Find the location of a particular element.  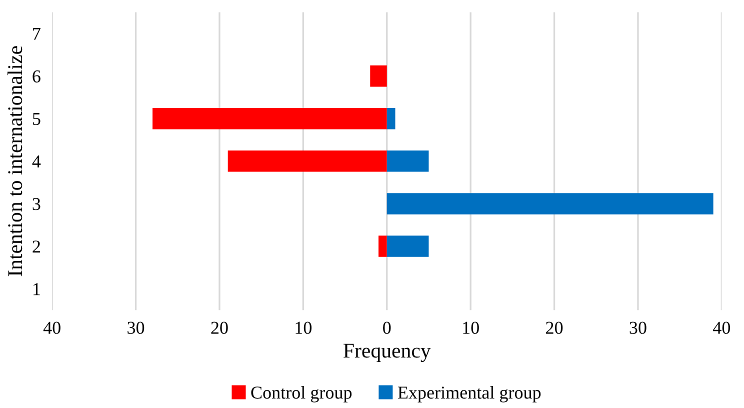

y-tick-label: 4 is located at coordinates (36, 162).